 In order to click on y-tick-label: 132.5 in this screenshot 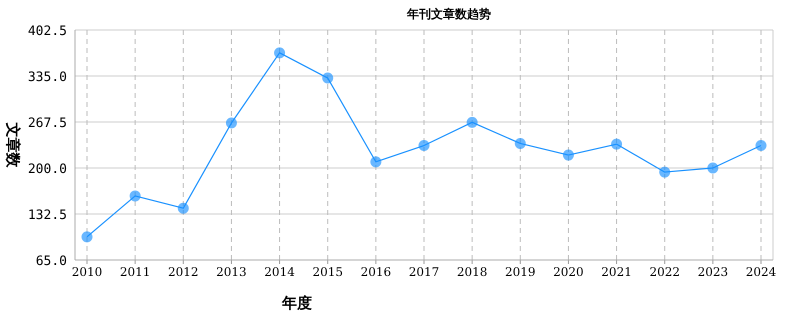, I will do `click(47, 215)`.